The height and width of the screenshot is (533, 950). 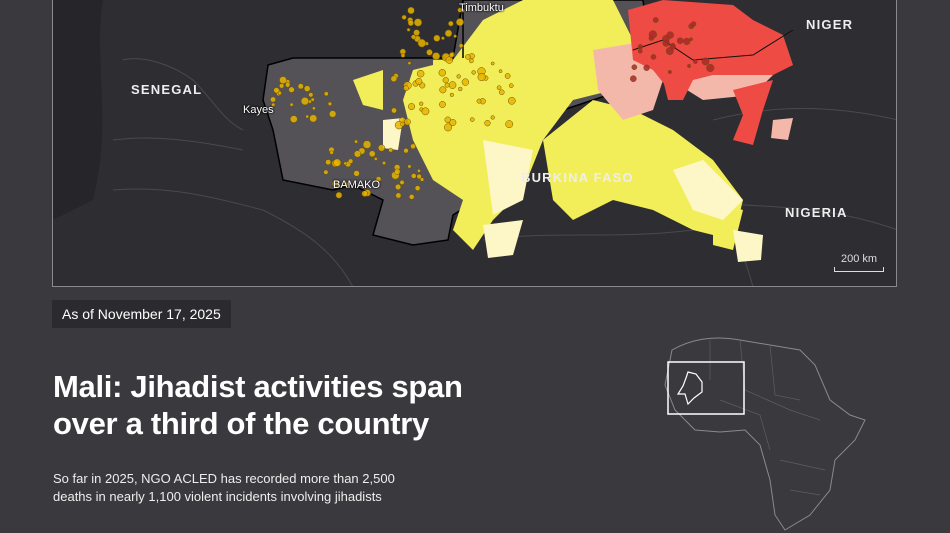 I want to click on date-badge: As of November 17, 2025, so click(x=141, y=314).